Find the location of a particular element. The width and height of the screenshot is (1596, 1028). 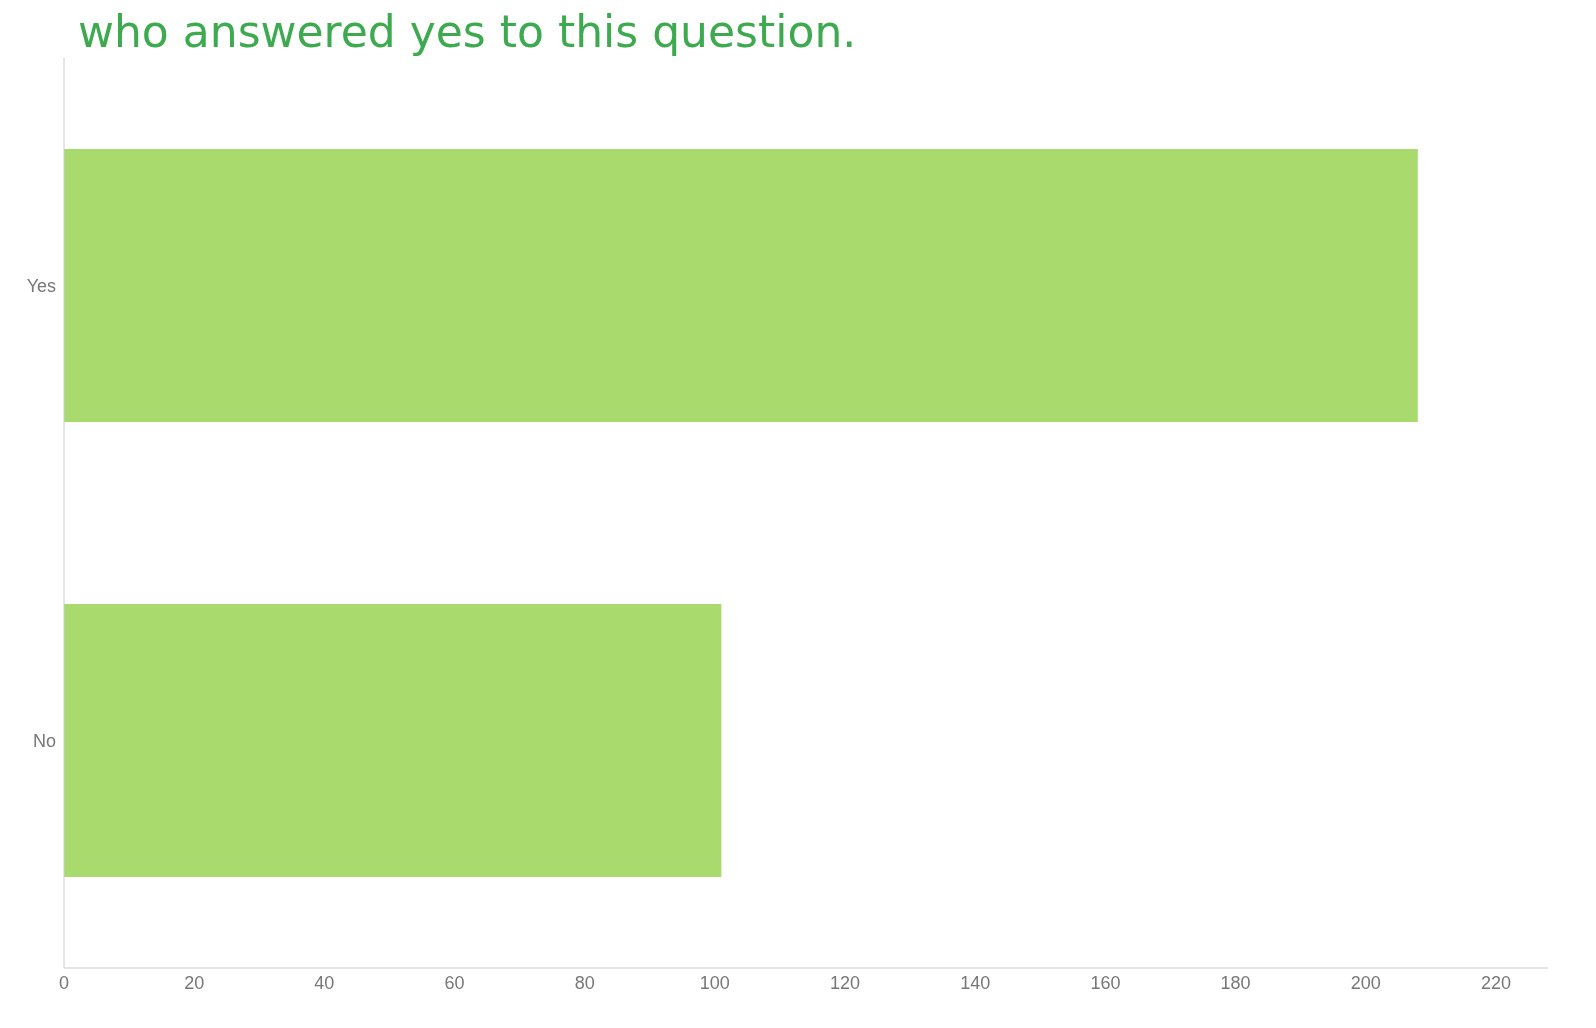

x-tick-label: 140 is located at coordinates (975, 982).